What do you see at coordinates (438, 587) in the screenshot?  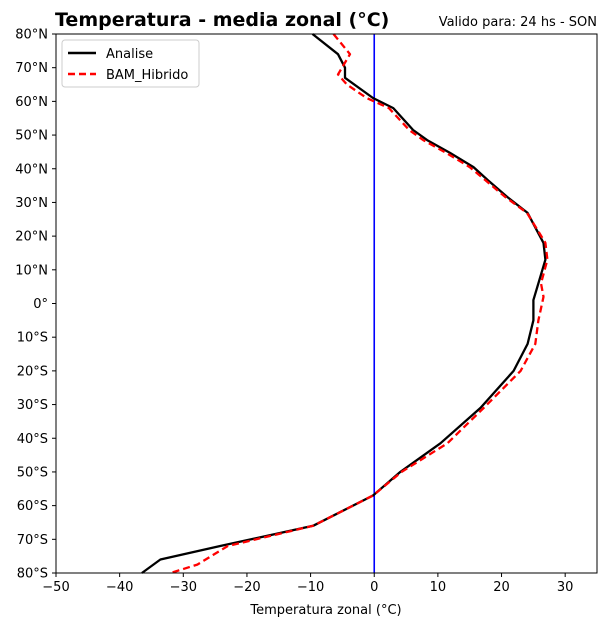 I see `x-tick-label: 10` at bounding box center [438, 587].